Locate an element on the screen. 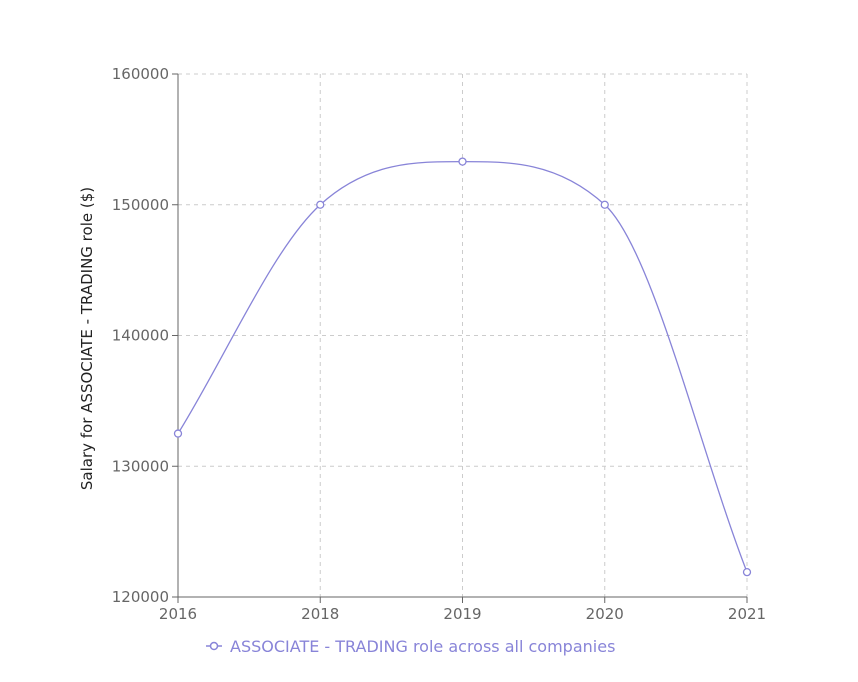 The width and height of the screenshot is (858, 682). y-tick-label: 150000 is located at coordinates (140, 205).